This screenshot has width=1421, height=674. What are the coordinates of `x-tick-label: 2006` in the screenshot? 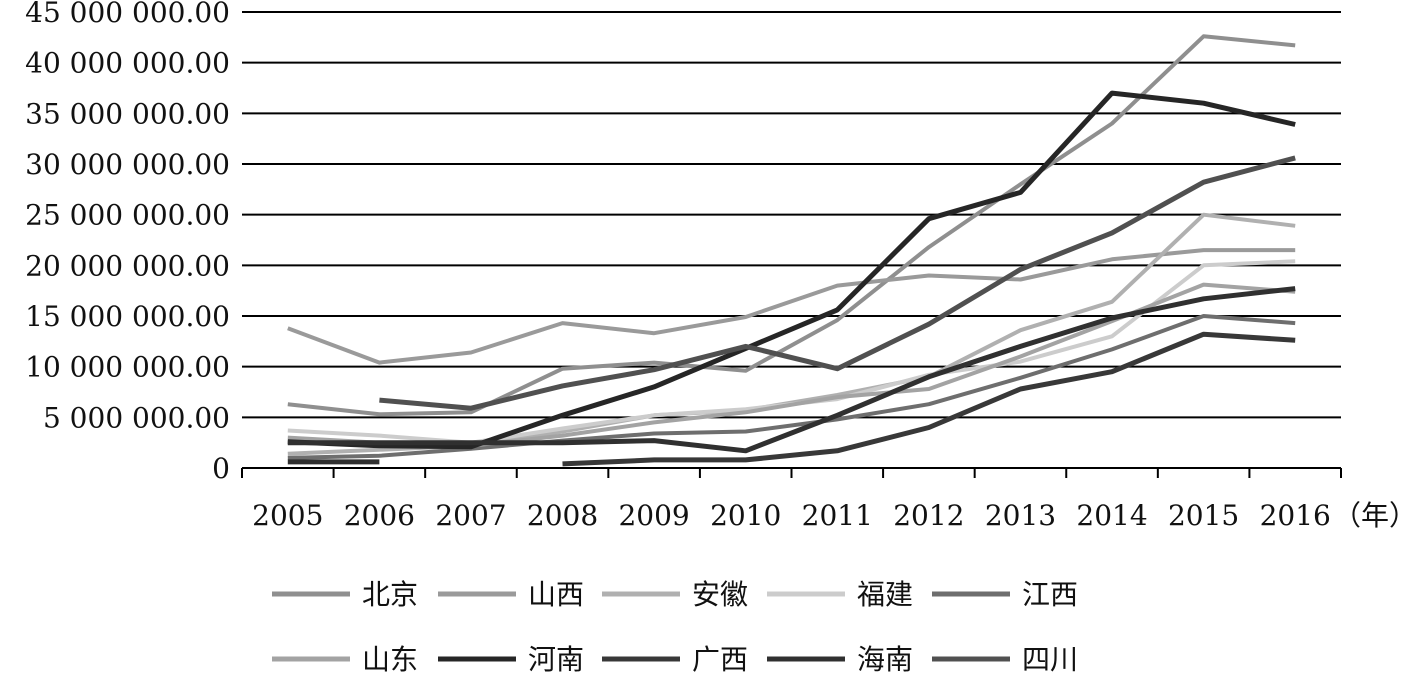 It's located at (379, 515).